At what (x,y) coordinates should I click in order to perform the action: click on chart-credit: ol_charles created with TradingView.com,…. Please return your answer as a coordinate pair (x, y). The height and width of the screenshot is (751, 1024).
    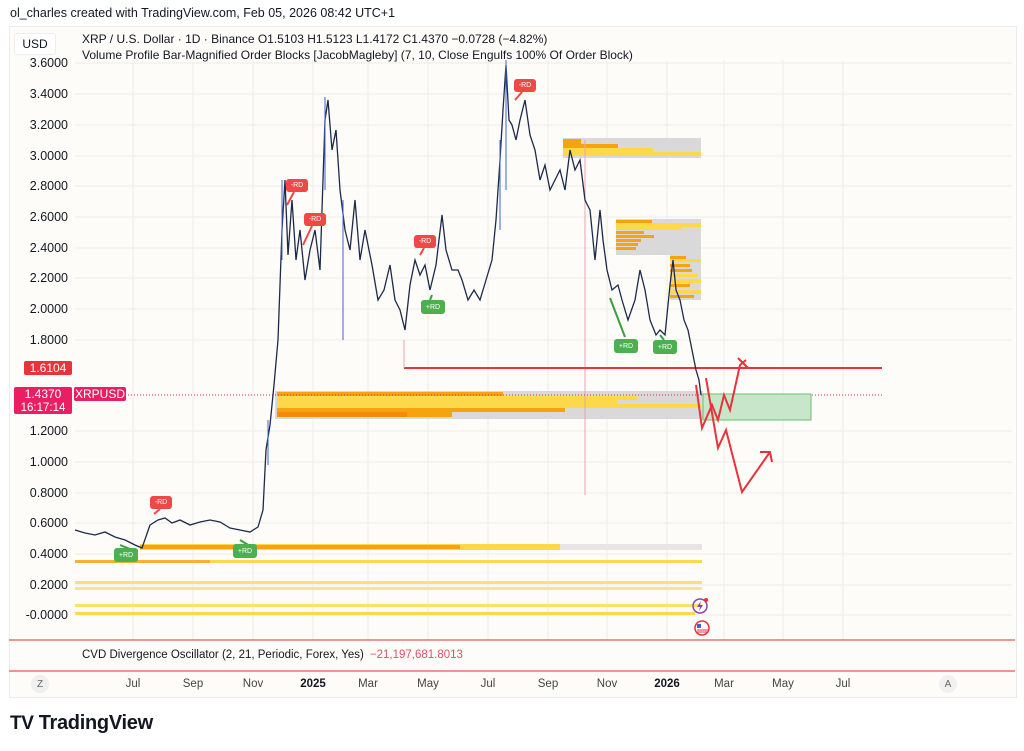
    Looking at the image, I should click on (203, 13).